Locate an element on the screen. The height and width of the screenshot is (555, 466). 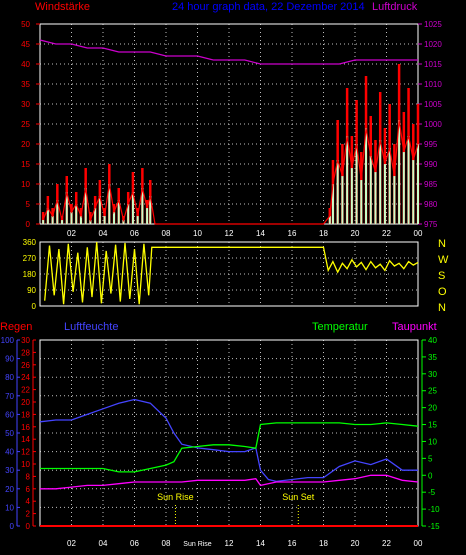
pressure-tick-label: 980 is located at coordinates (431, 204).